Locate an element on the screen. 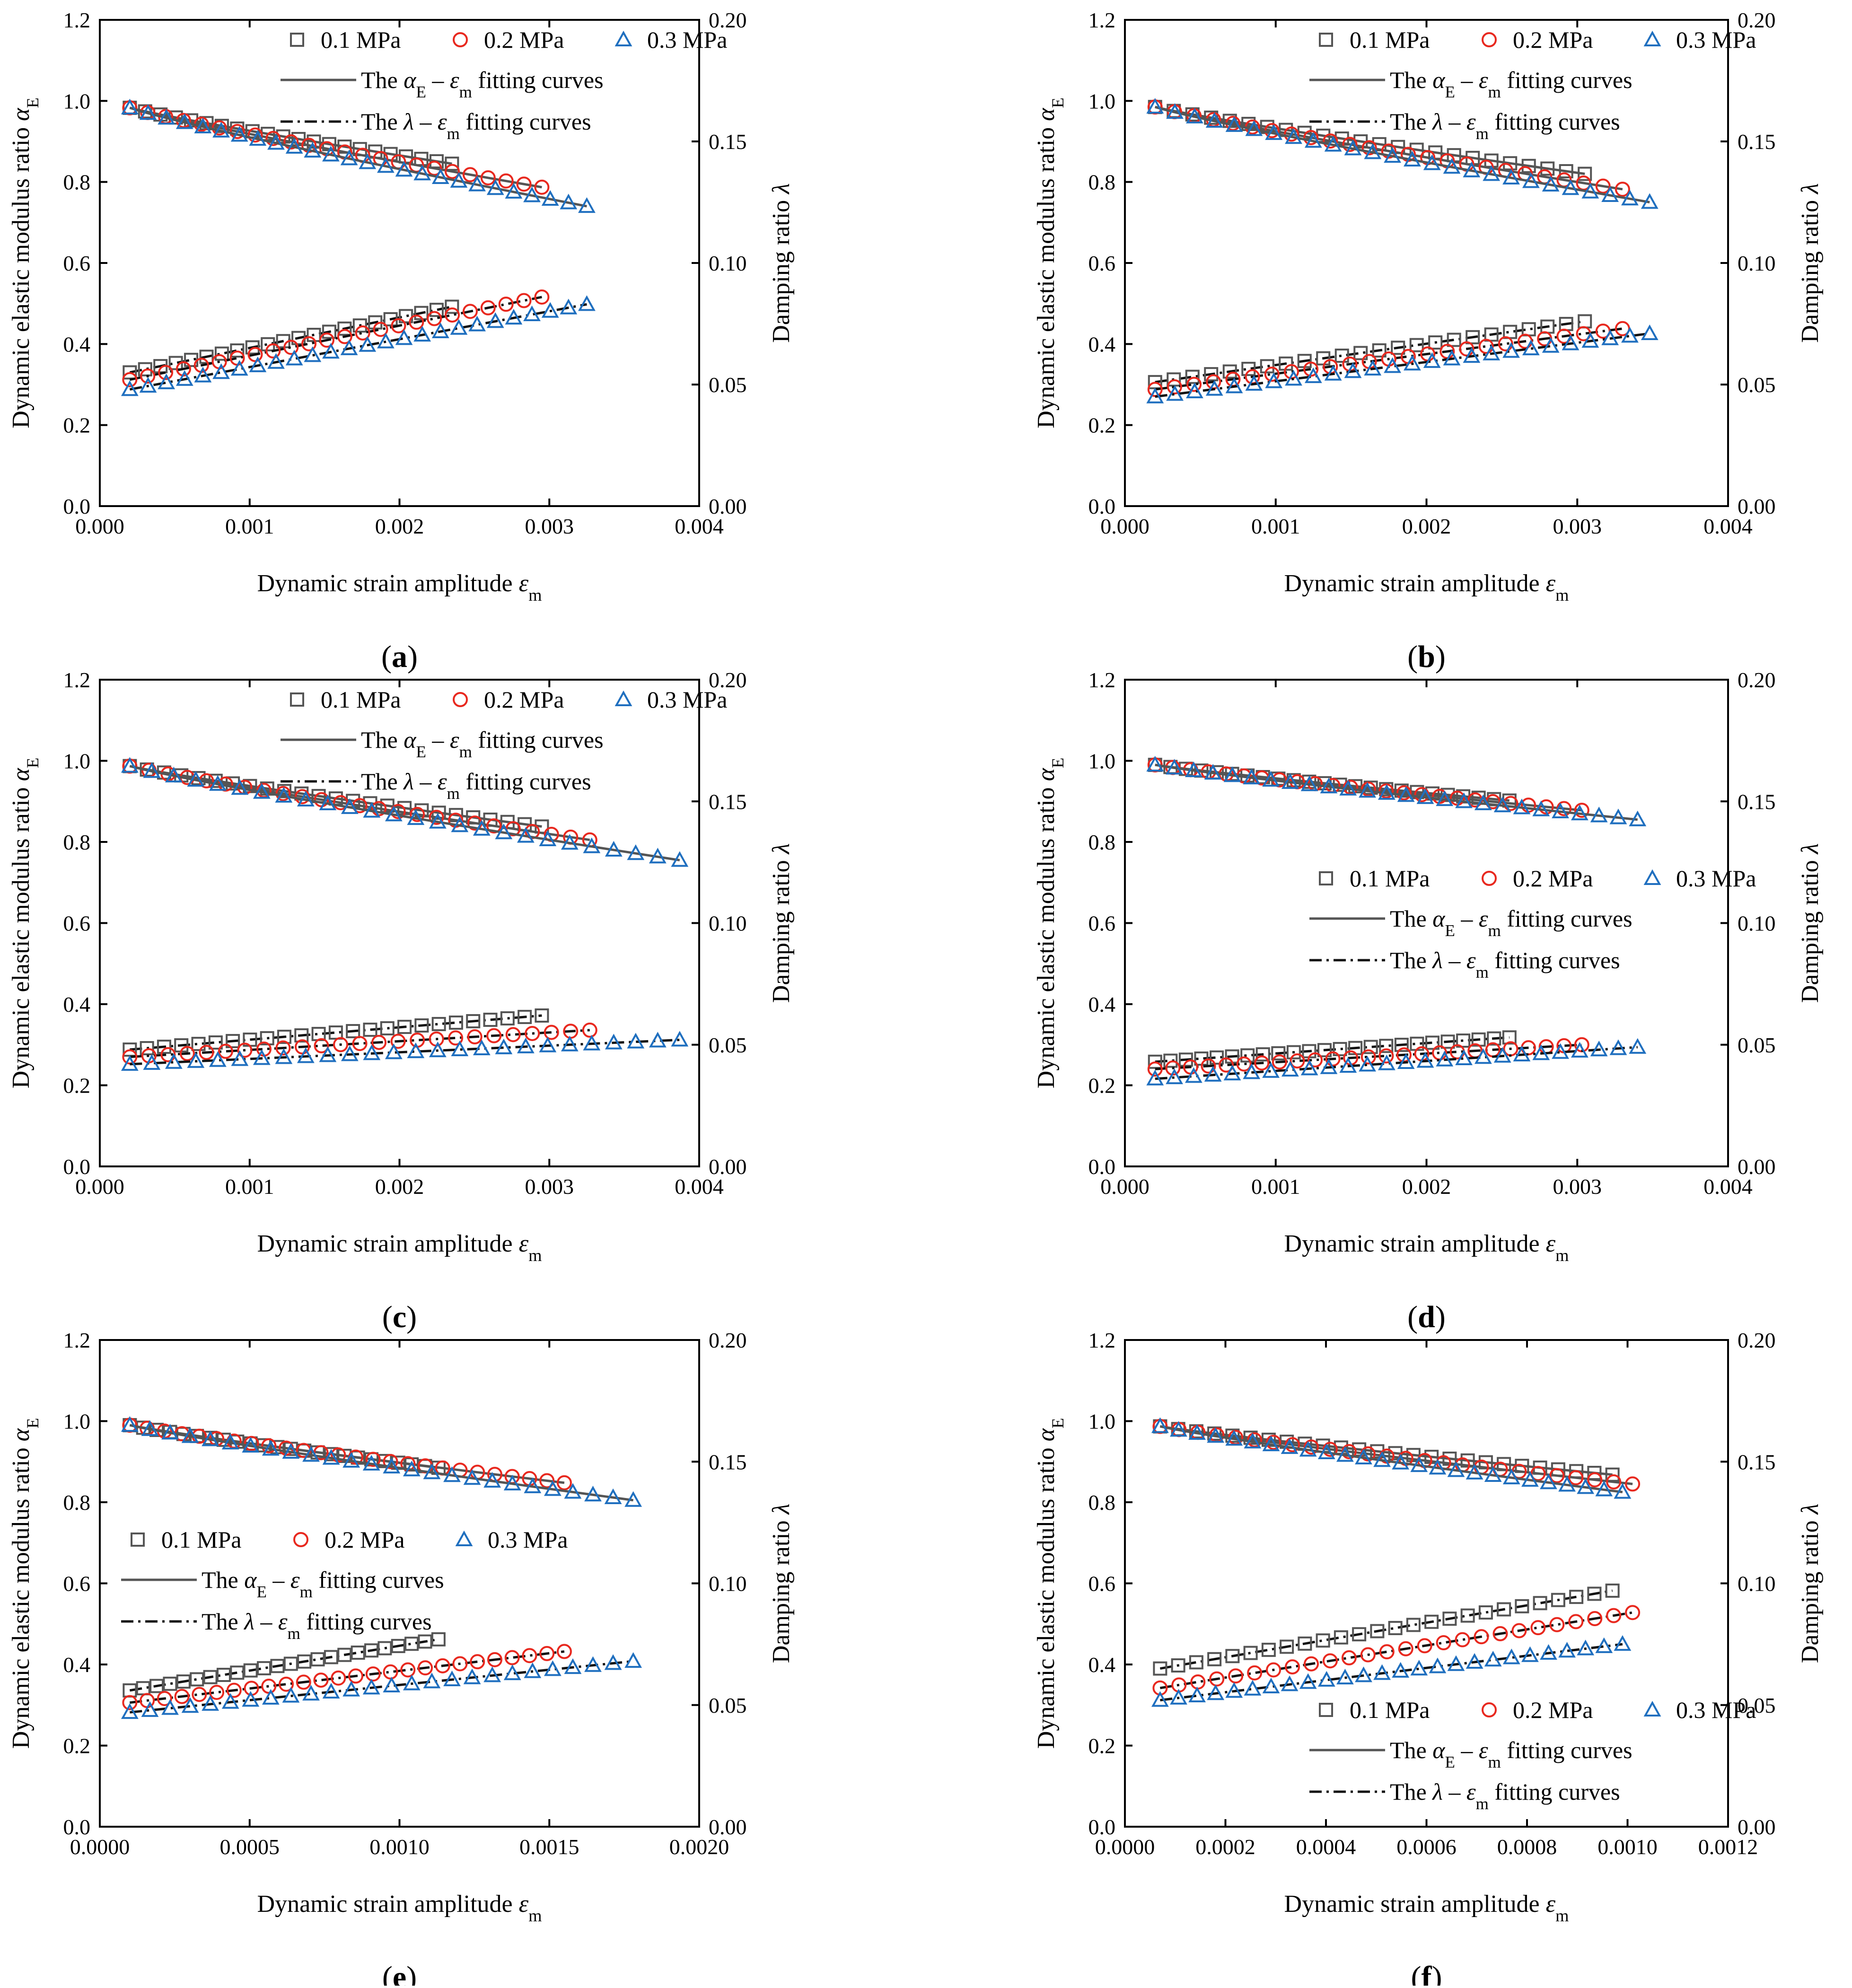 The image size is (1852, 1988). legend-label-square: 0.1 MPa is located at coordinates (1390, 878).